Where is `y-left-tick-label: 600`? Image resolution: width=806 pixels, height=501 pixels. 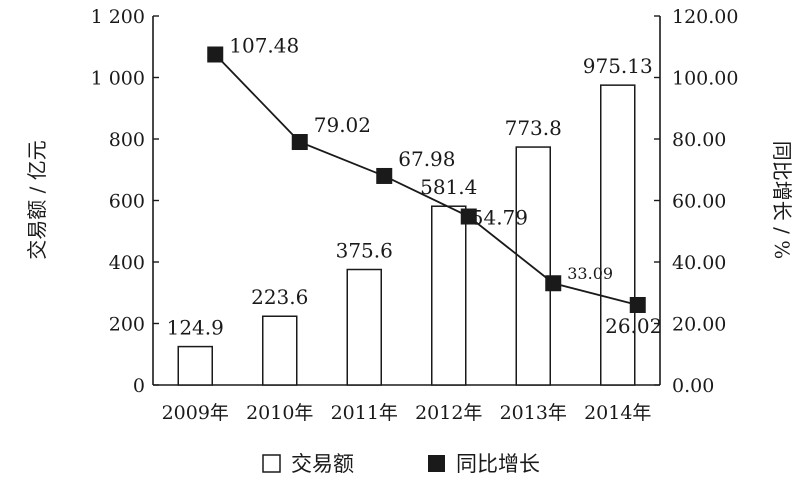
y-left-tick-label: 600 is located at coordinates (127, 202).